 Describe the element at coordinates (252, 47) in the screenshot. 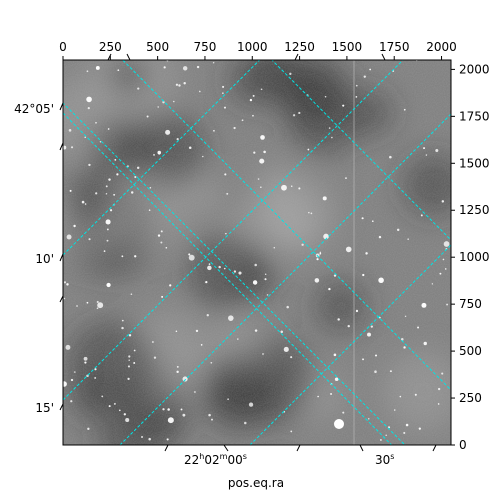

I see `top-tick-label: 1000` at that location.